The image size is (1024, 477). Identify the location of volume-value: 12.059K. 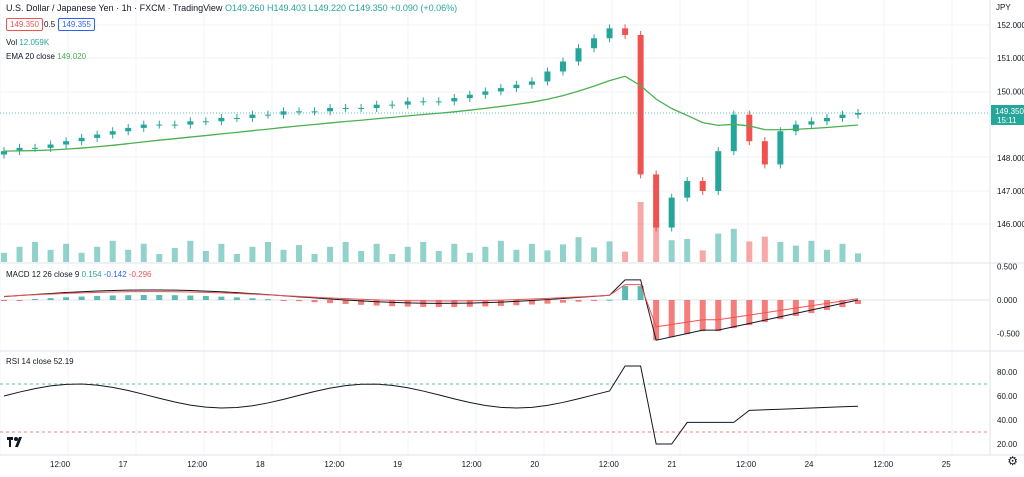
(34, 42).